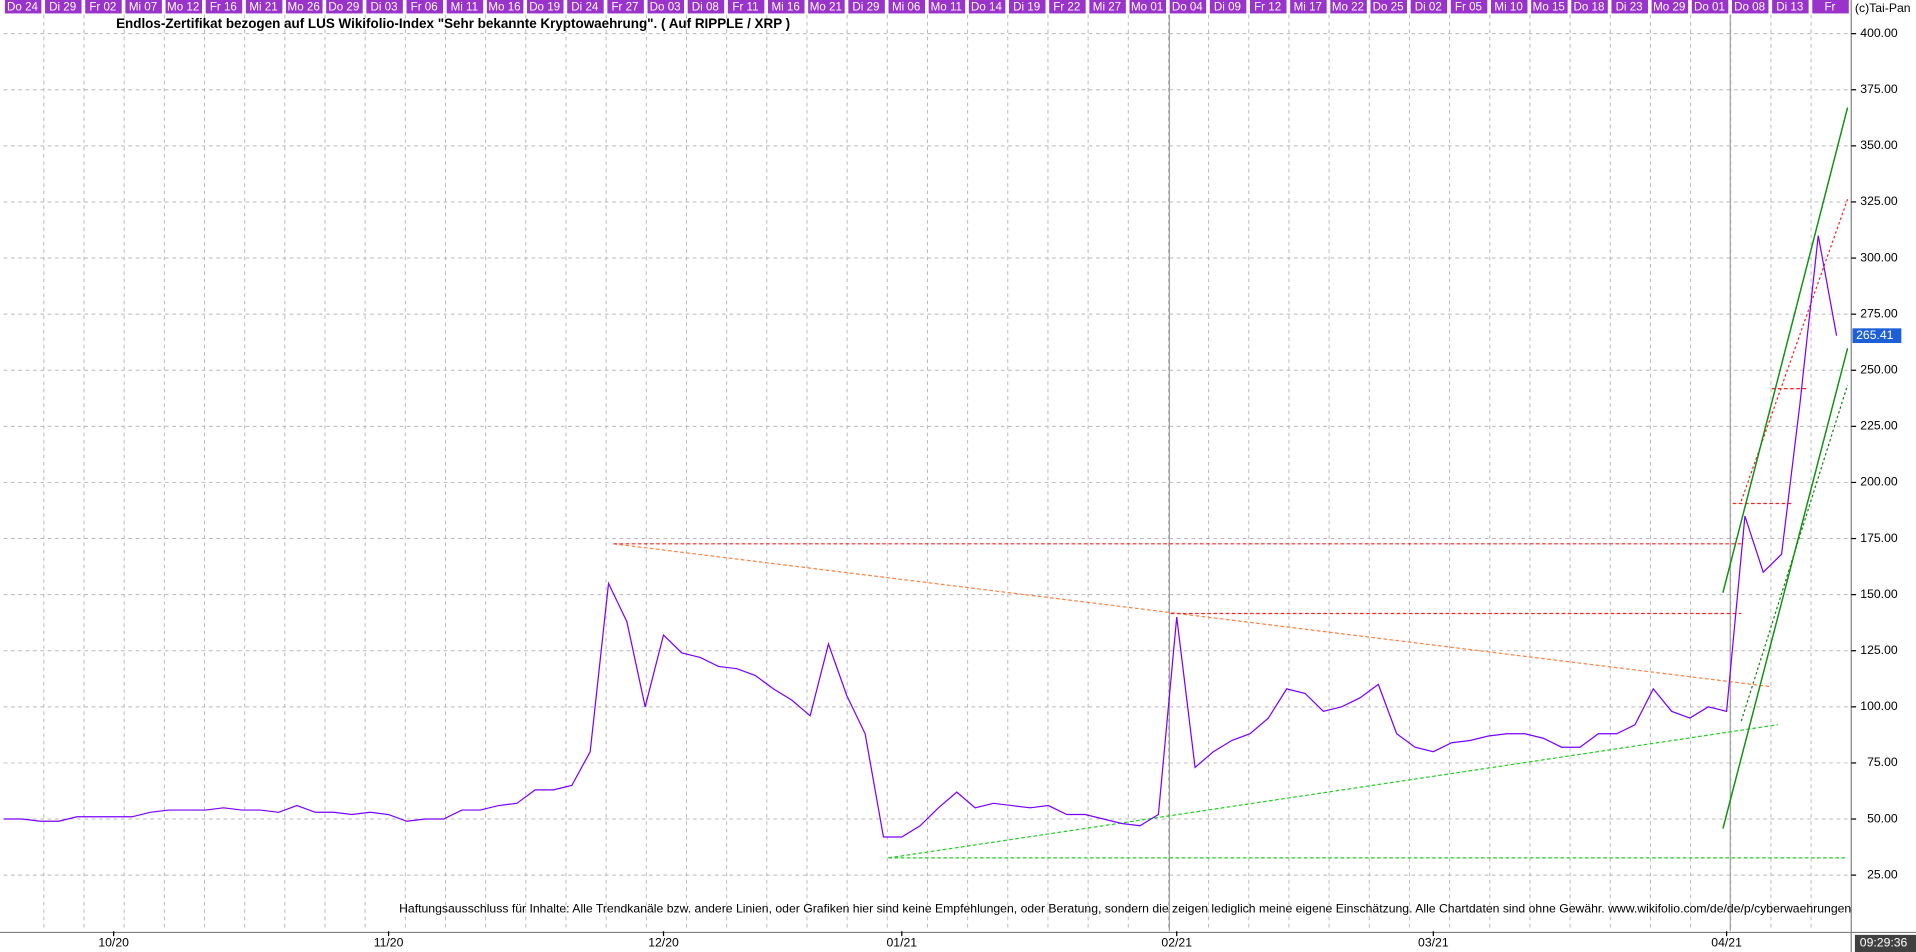 The height and width of the screenshot is (952, 1916). I want to click on top-label: Do 19, so click(544, 6).